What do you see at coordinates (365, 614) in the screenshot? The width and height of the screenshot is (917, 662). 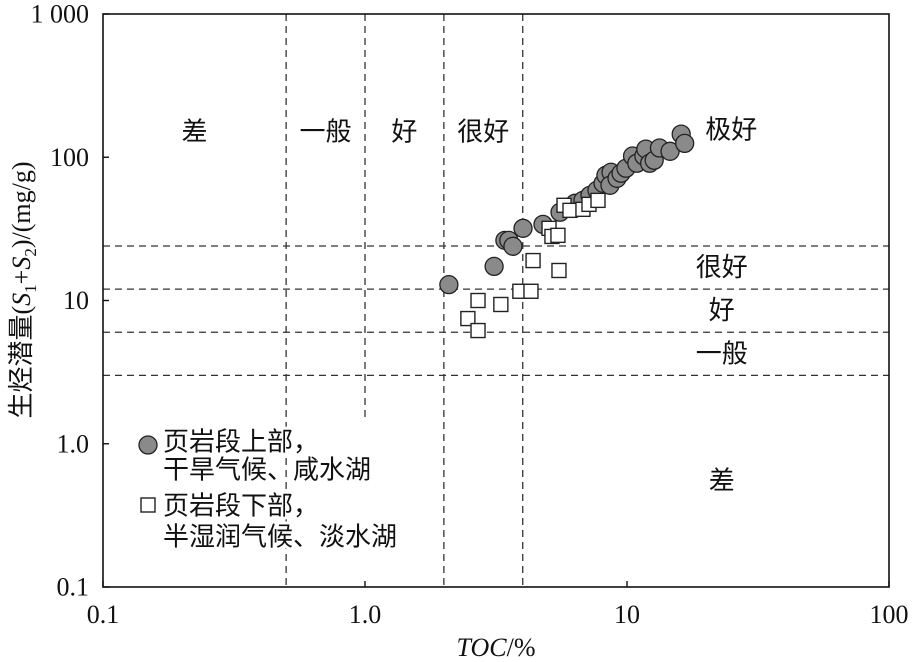 I see `x-tick-label: 1.0` at bounding box center [365, 614].